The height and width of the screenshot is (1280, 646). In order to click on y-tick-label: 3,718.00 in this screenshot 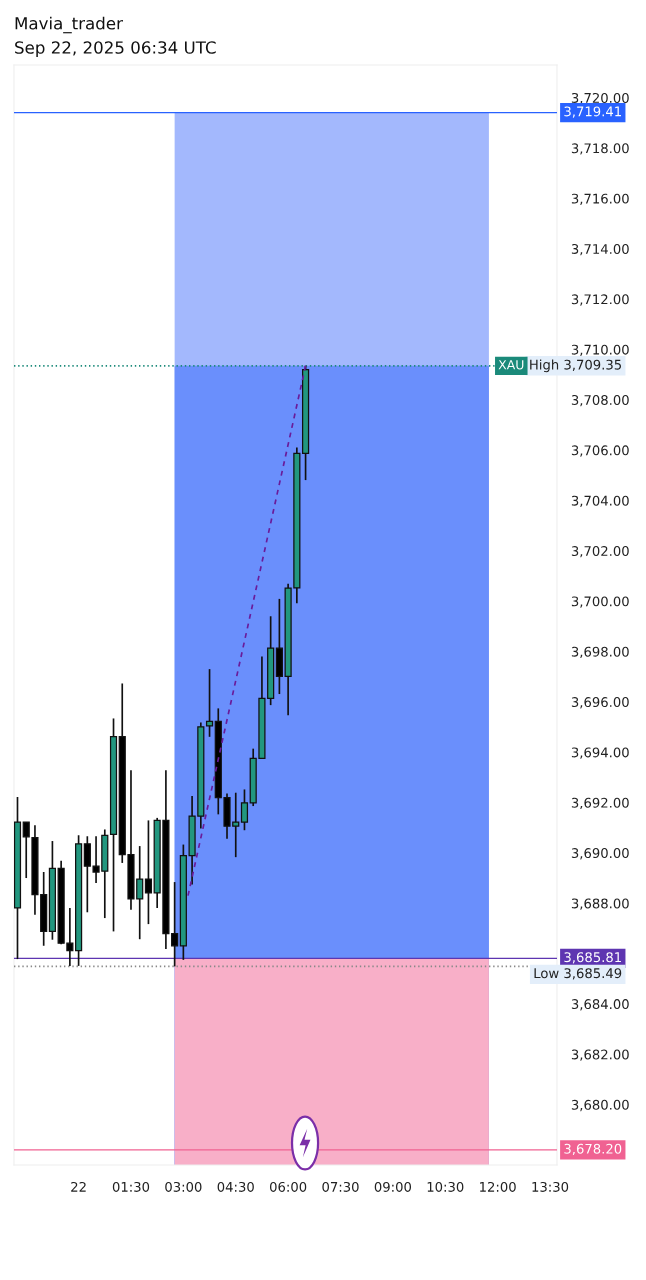, I will do `click(600, 149)`.